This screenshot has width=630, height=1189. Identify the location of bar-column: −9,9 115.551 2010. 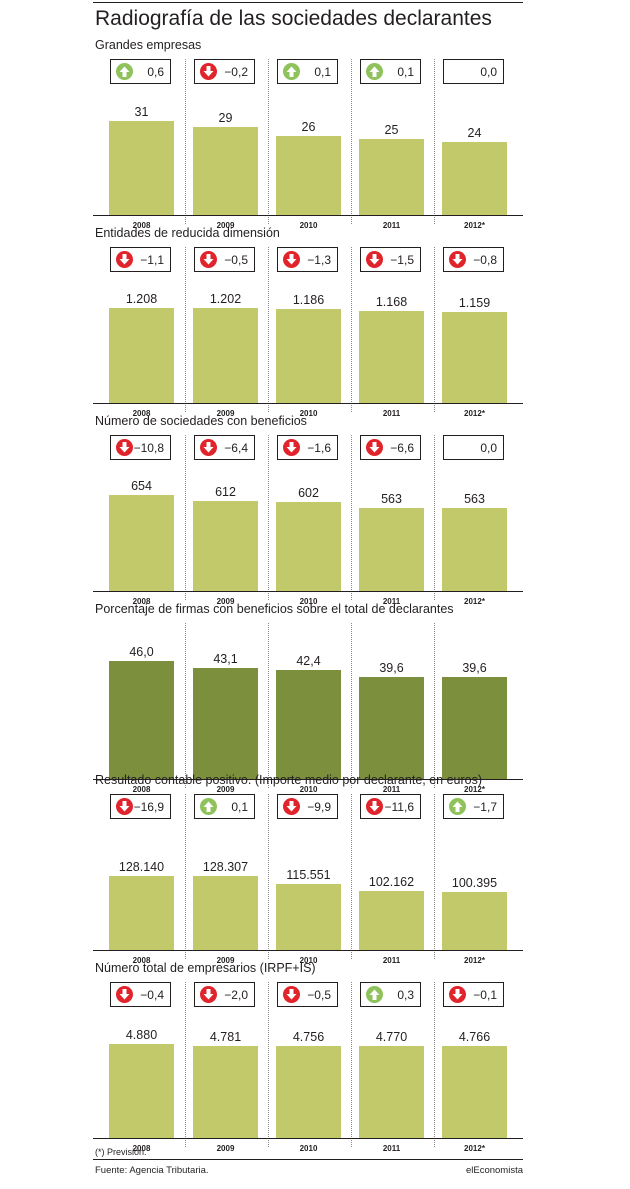
(317, 882).